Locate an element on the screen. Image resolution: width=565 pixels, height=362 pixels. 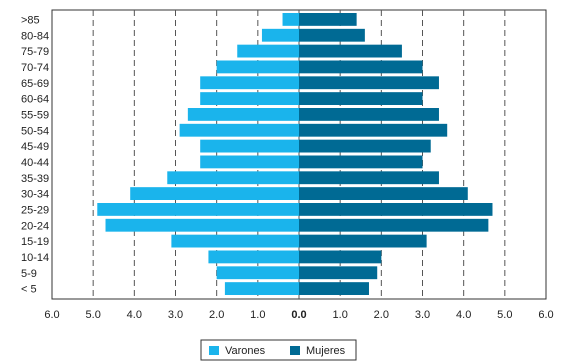
y-tick-label: < 5 is located at coordinates (29, 290).